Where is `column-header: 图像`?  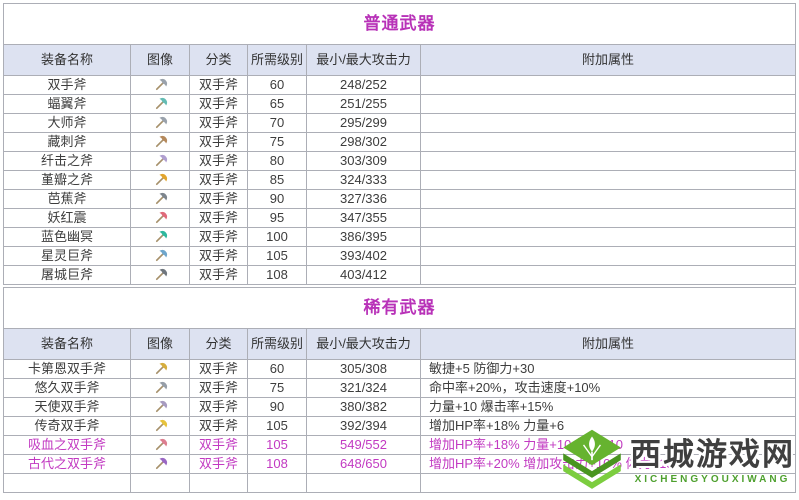 column-header: 图像 is located at coordinates (160, 60).